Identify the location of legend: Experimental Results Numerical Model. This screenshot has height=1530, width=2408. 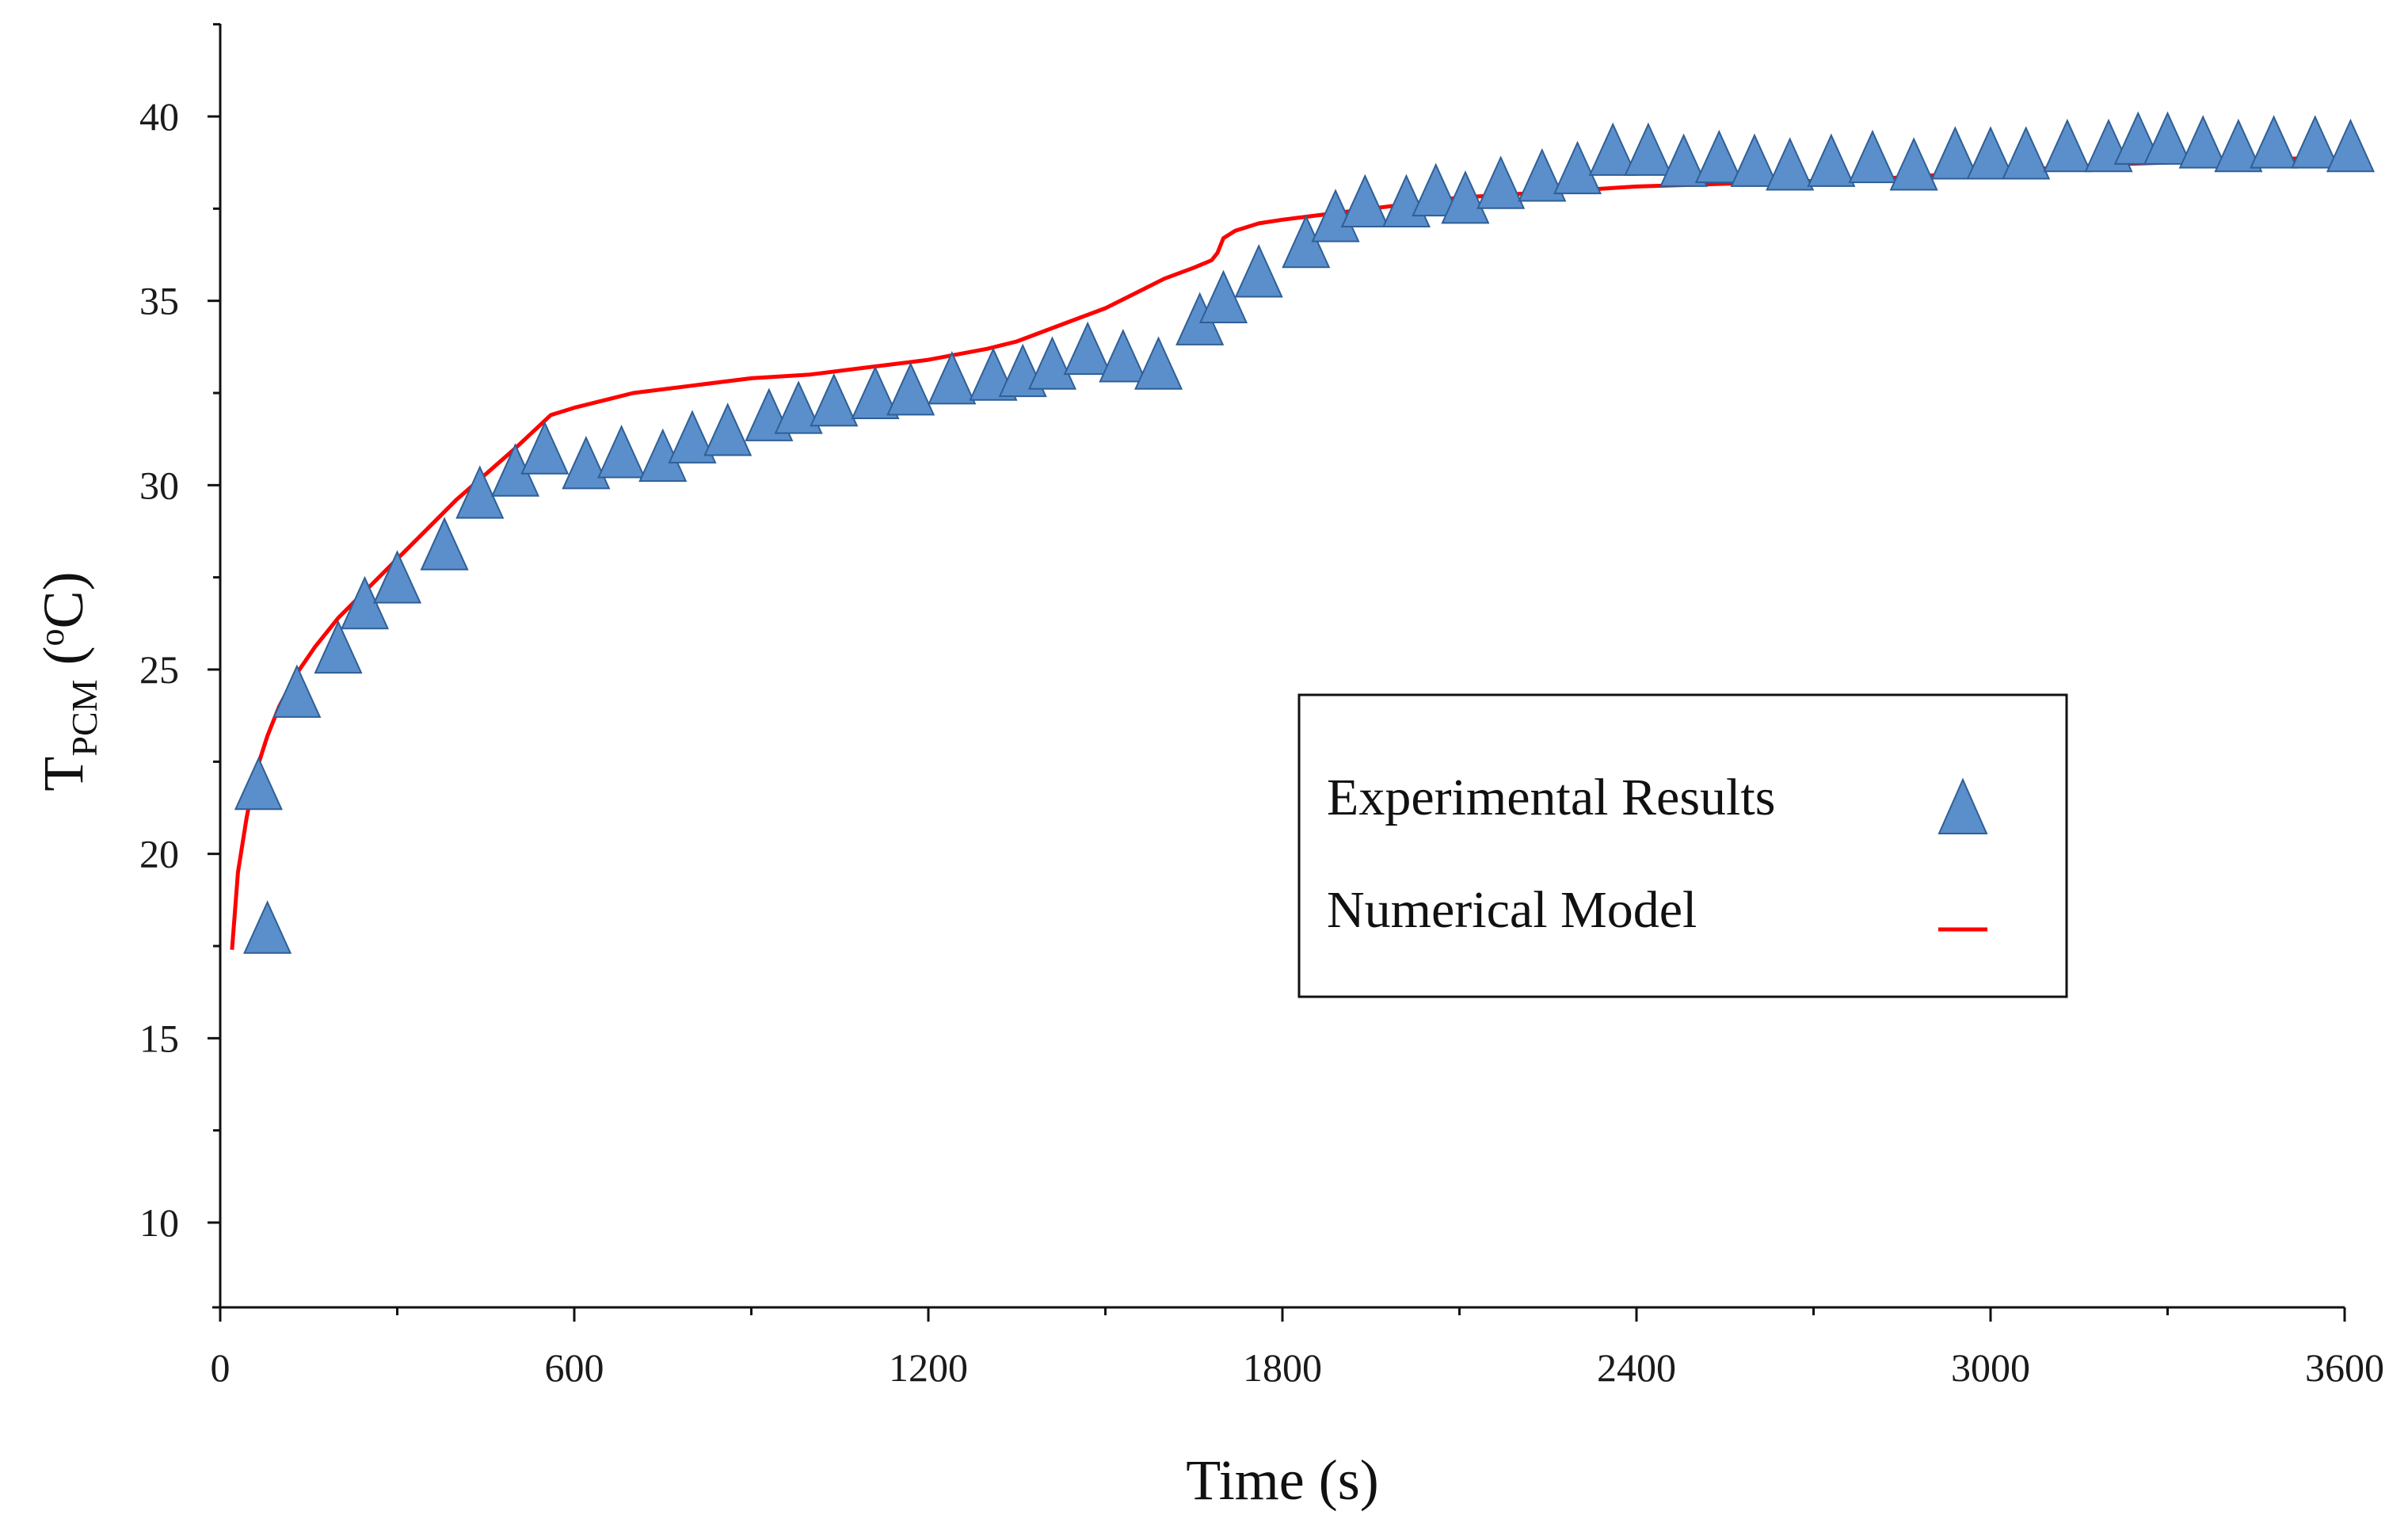
(1682, 845).